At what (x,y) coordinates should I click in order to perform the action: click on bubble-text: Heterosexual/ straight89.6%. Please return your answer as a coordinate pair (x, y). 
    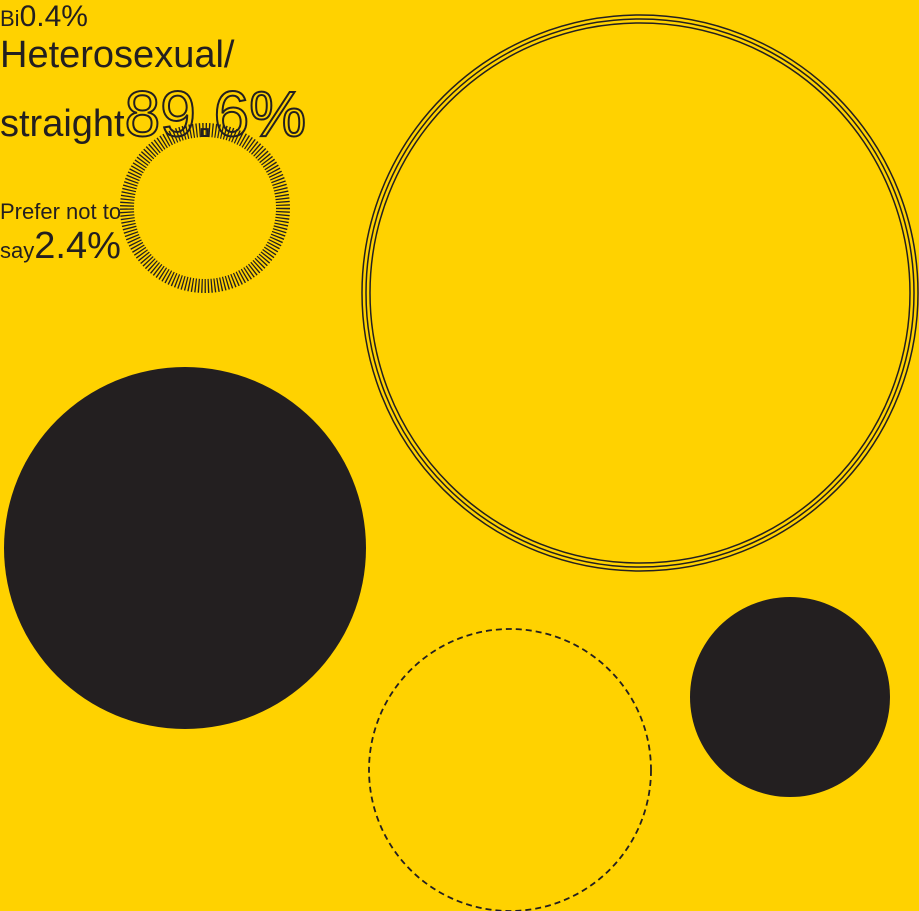
    Looking at the image, I should click on (153, 92).